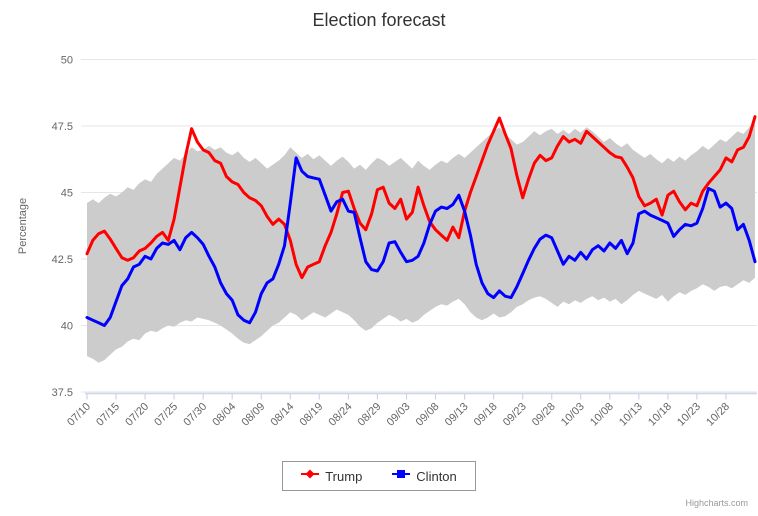  Describe the element at coordinates (166, 415) in the screenshot. I see `x-tick-label: 07/25` at that location.